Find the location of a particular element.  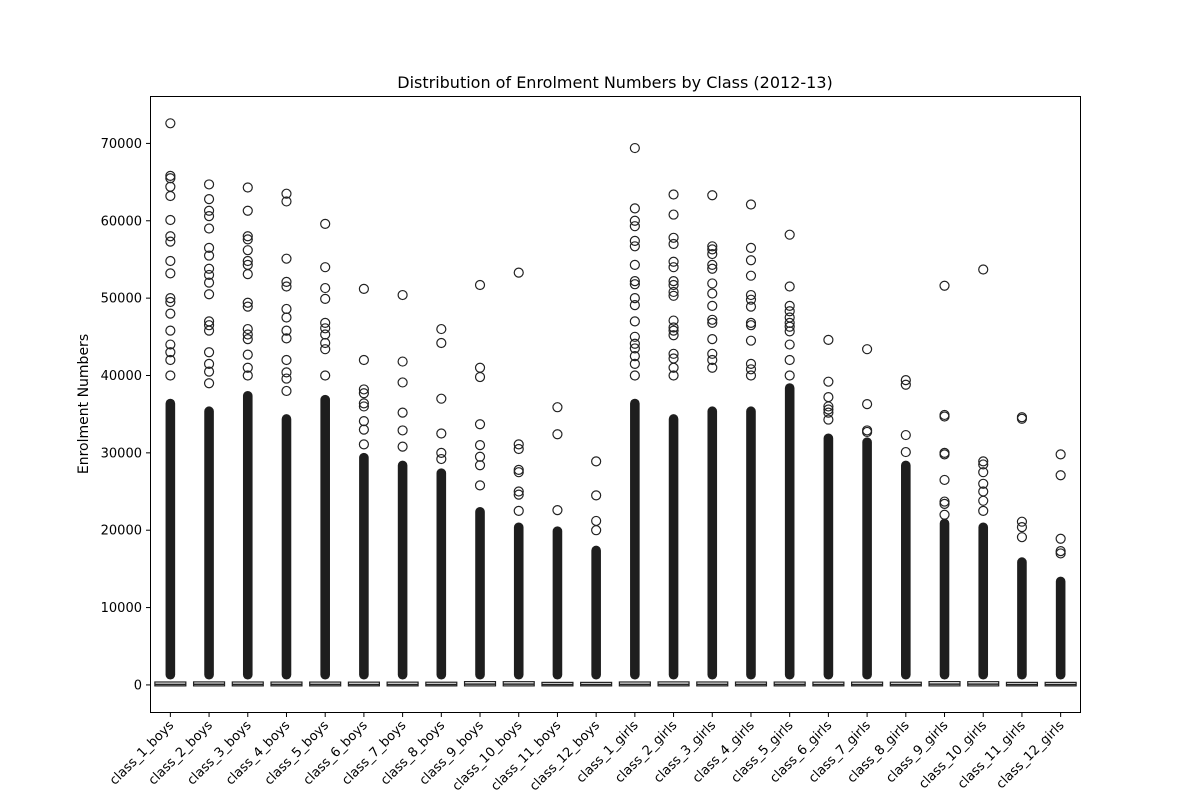

y-tick-label-6: 60000 is located at coordinates (121, 221).